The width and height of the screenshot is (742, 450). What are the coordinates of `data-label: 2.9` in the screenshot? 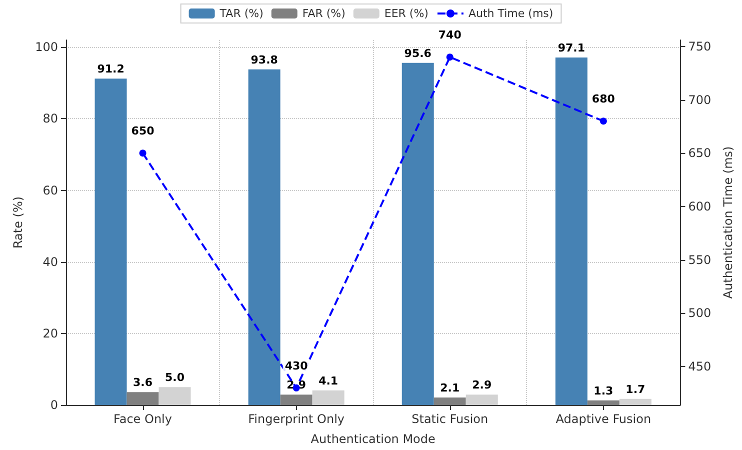 It's located at (482, 385).